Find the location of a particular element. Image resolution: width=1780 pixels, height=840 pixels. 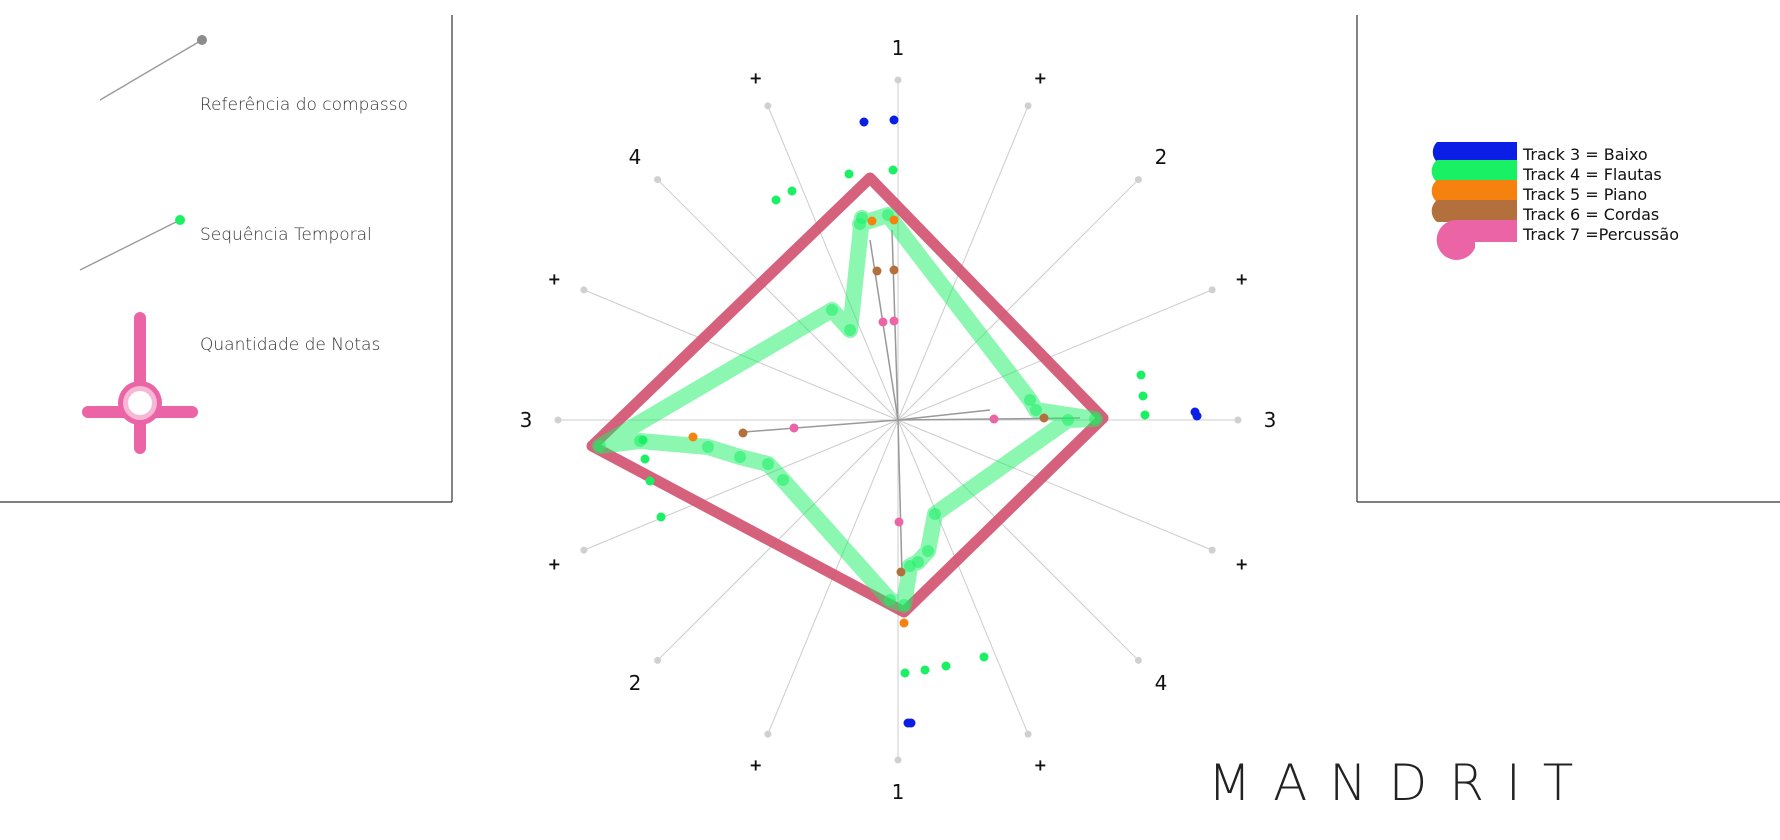

quantity-label: Quantidade de Notas is located at coordinates (290, 345).